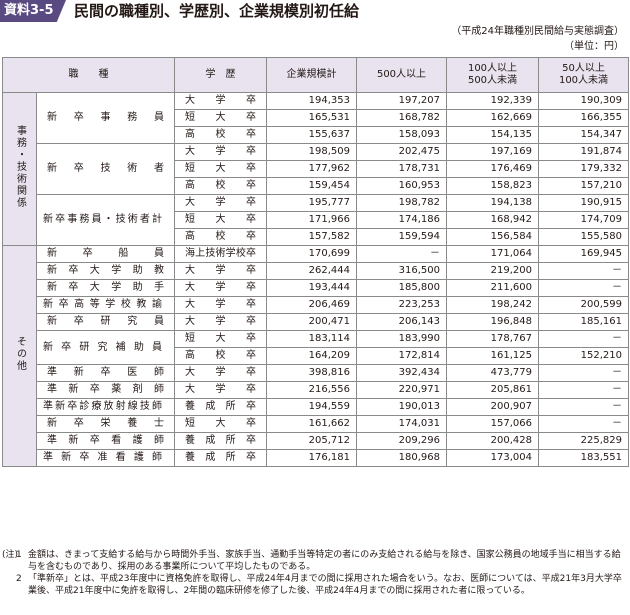  Describe the element at coordinates (311, 135) in the screenshot. I see `value-cell: 155,637` at that location.